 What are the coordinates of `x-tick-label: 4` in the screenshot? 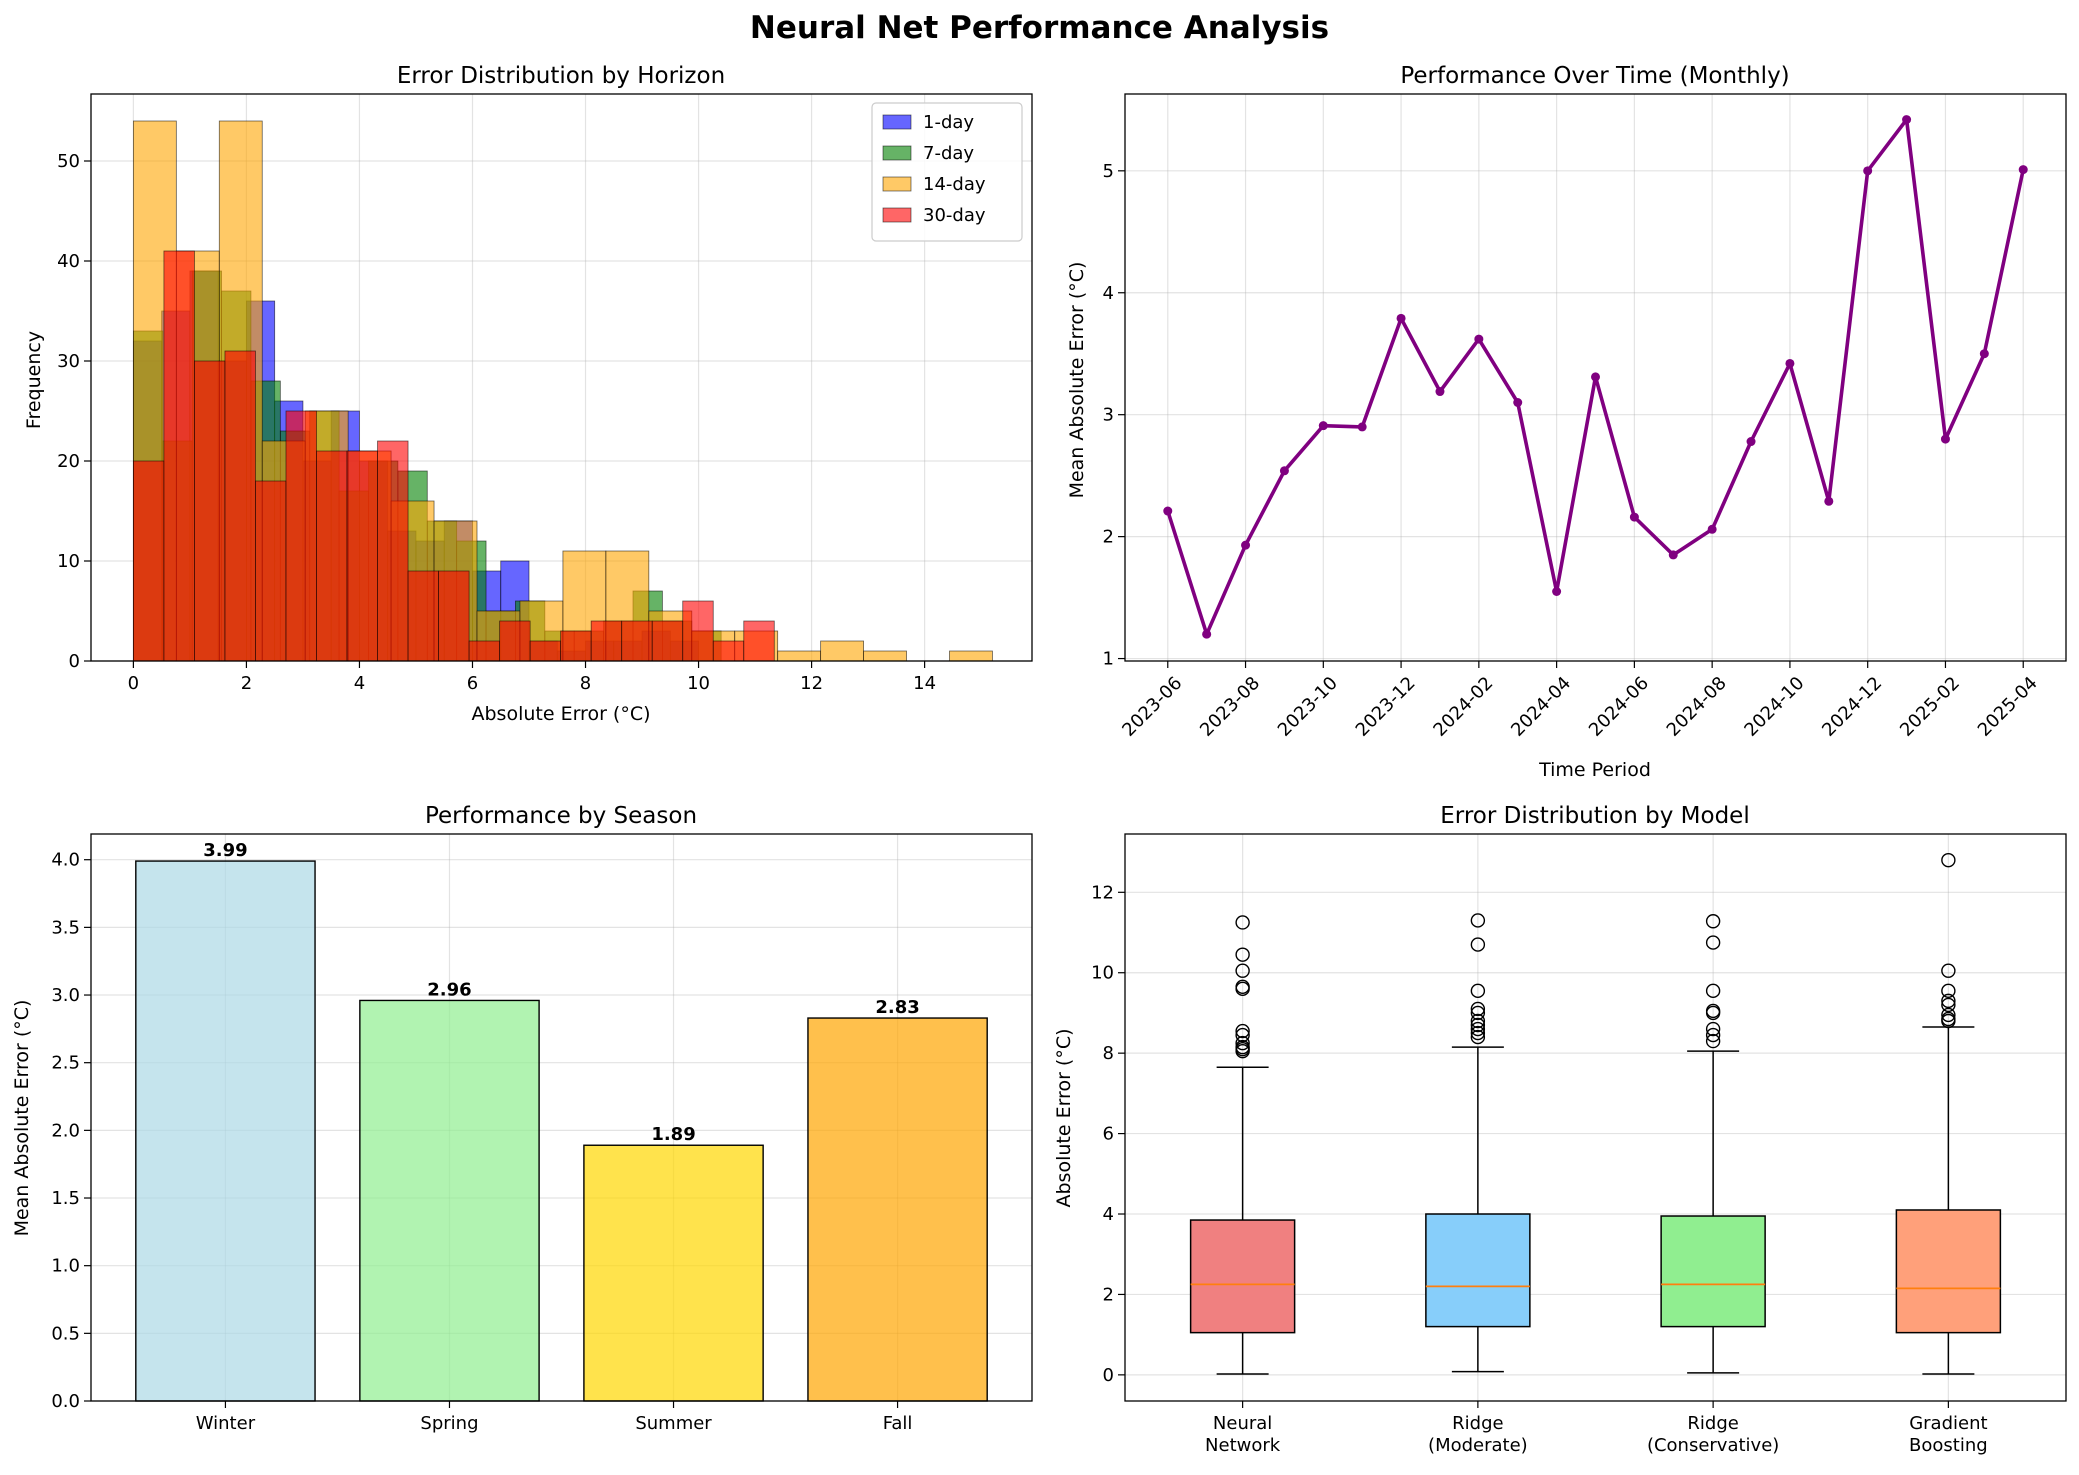 It's located at (359, 683).